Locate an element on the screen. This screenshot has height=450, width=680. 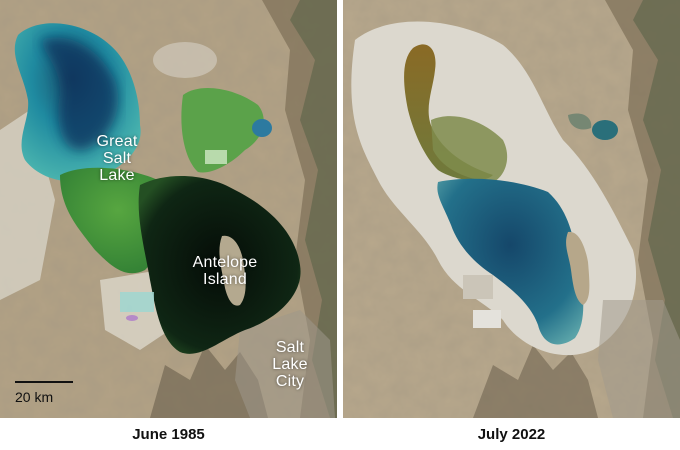
caption-july-2022: July 2022 is located at coordinates (511, 434).